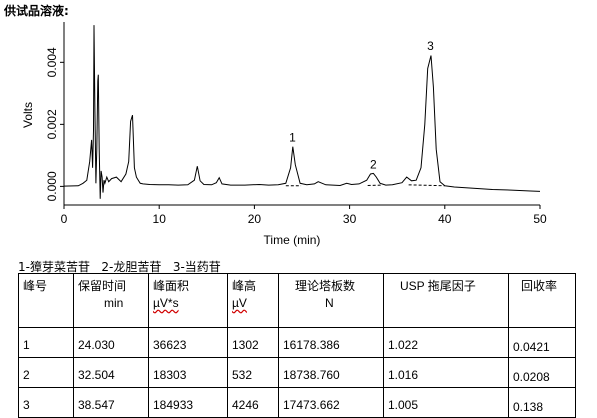 This screenshot has width=597, height=418. I want to click on y-axis-label: Volts, so click(28, 115).